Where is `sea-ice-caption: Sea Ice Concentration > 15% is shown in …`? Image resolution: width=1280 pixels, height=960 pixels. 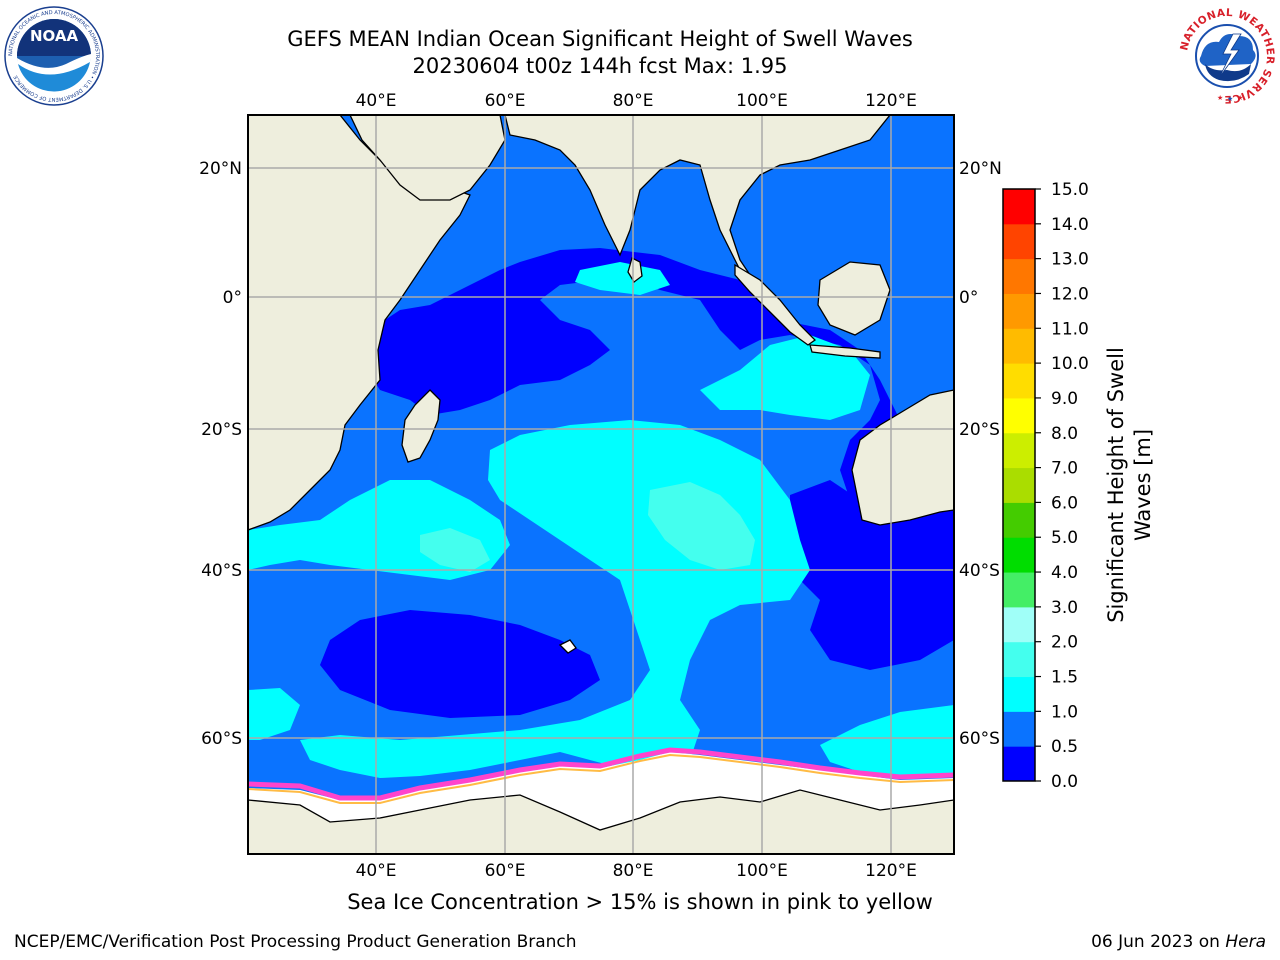 sea-ice-caption: Sea Ice Concentration > 15% is shown in … is located at coordinates (640, 902).